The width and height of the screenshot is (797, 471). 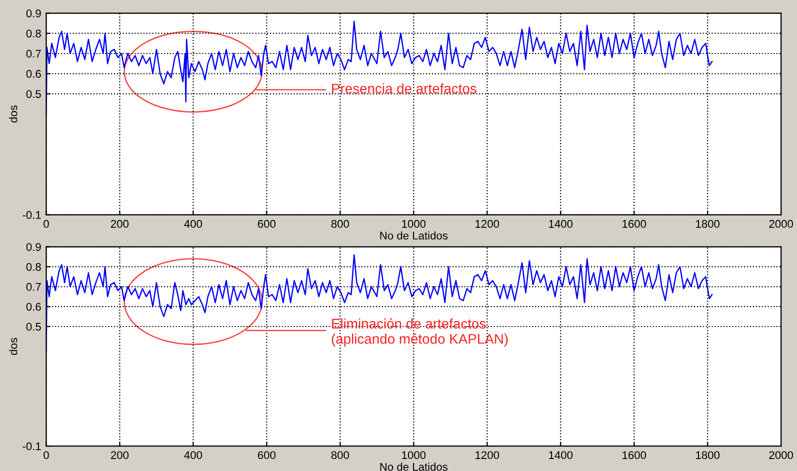 What do you see at coordinates (420, 332) in the screenshot?
I see `annotation: Eliminación de artefactos (aplicando método KAPLAN)` at bounding box center [420, 332].